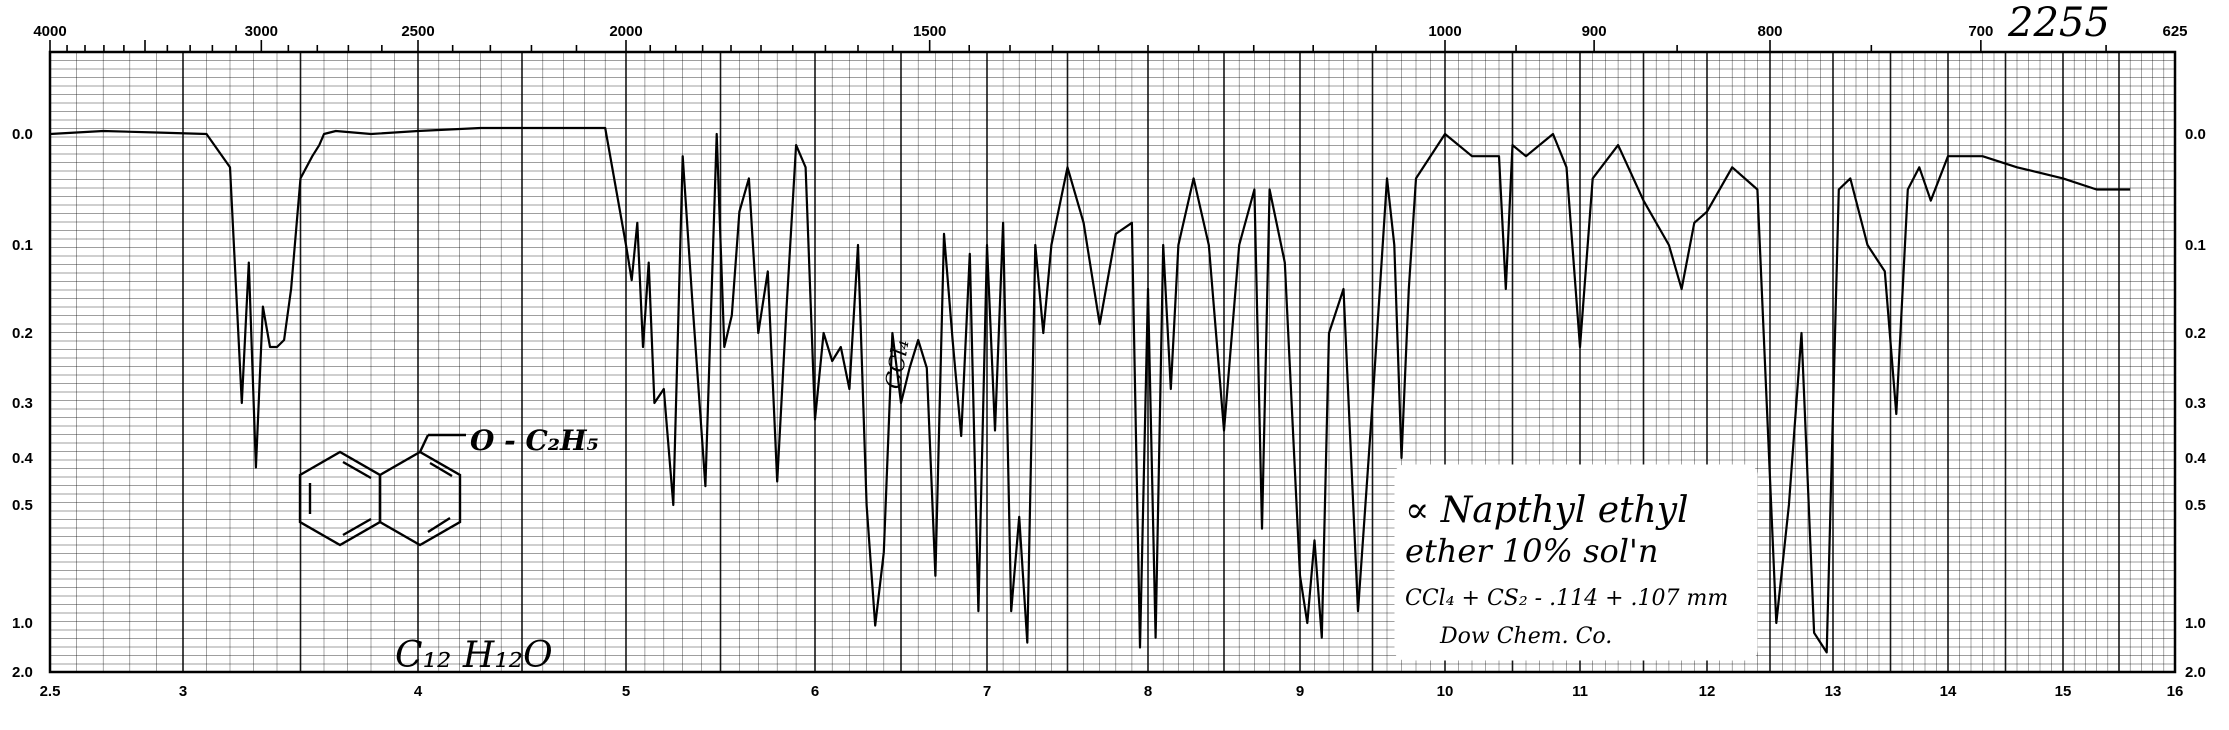  I want to click on x-tick-label: 15, so click(2063, 691).